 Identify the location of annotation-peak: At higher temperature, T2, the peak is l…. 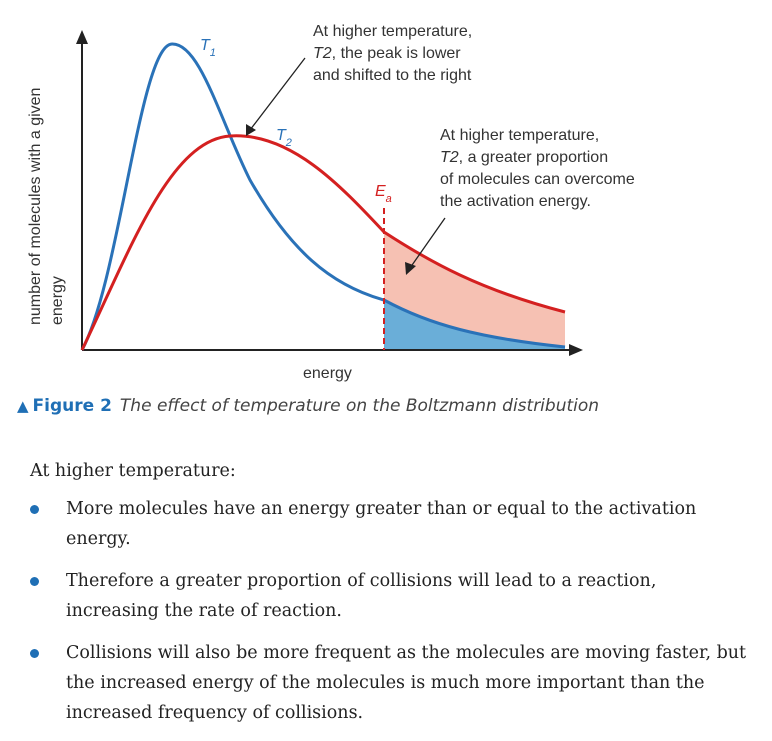
(395, 53).